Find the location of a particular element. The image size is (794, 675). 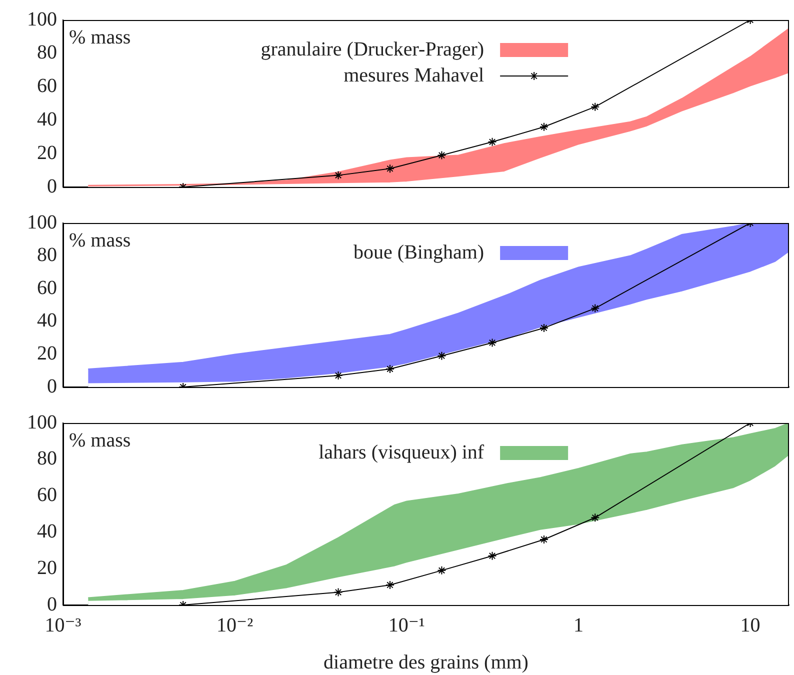

x-tick-label: 10⁻² is located at coordinates (235, 625).